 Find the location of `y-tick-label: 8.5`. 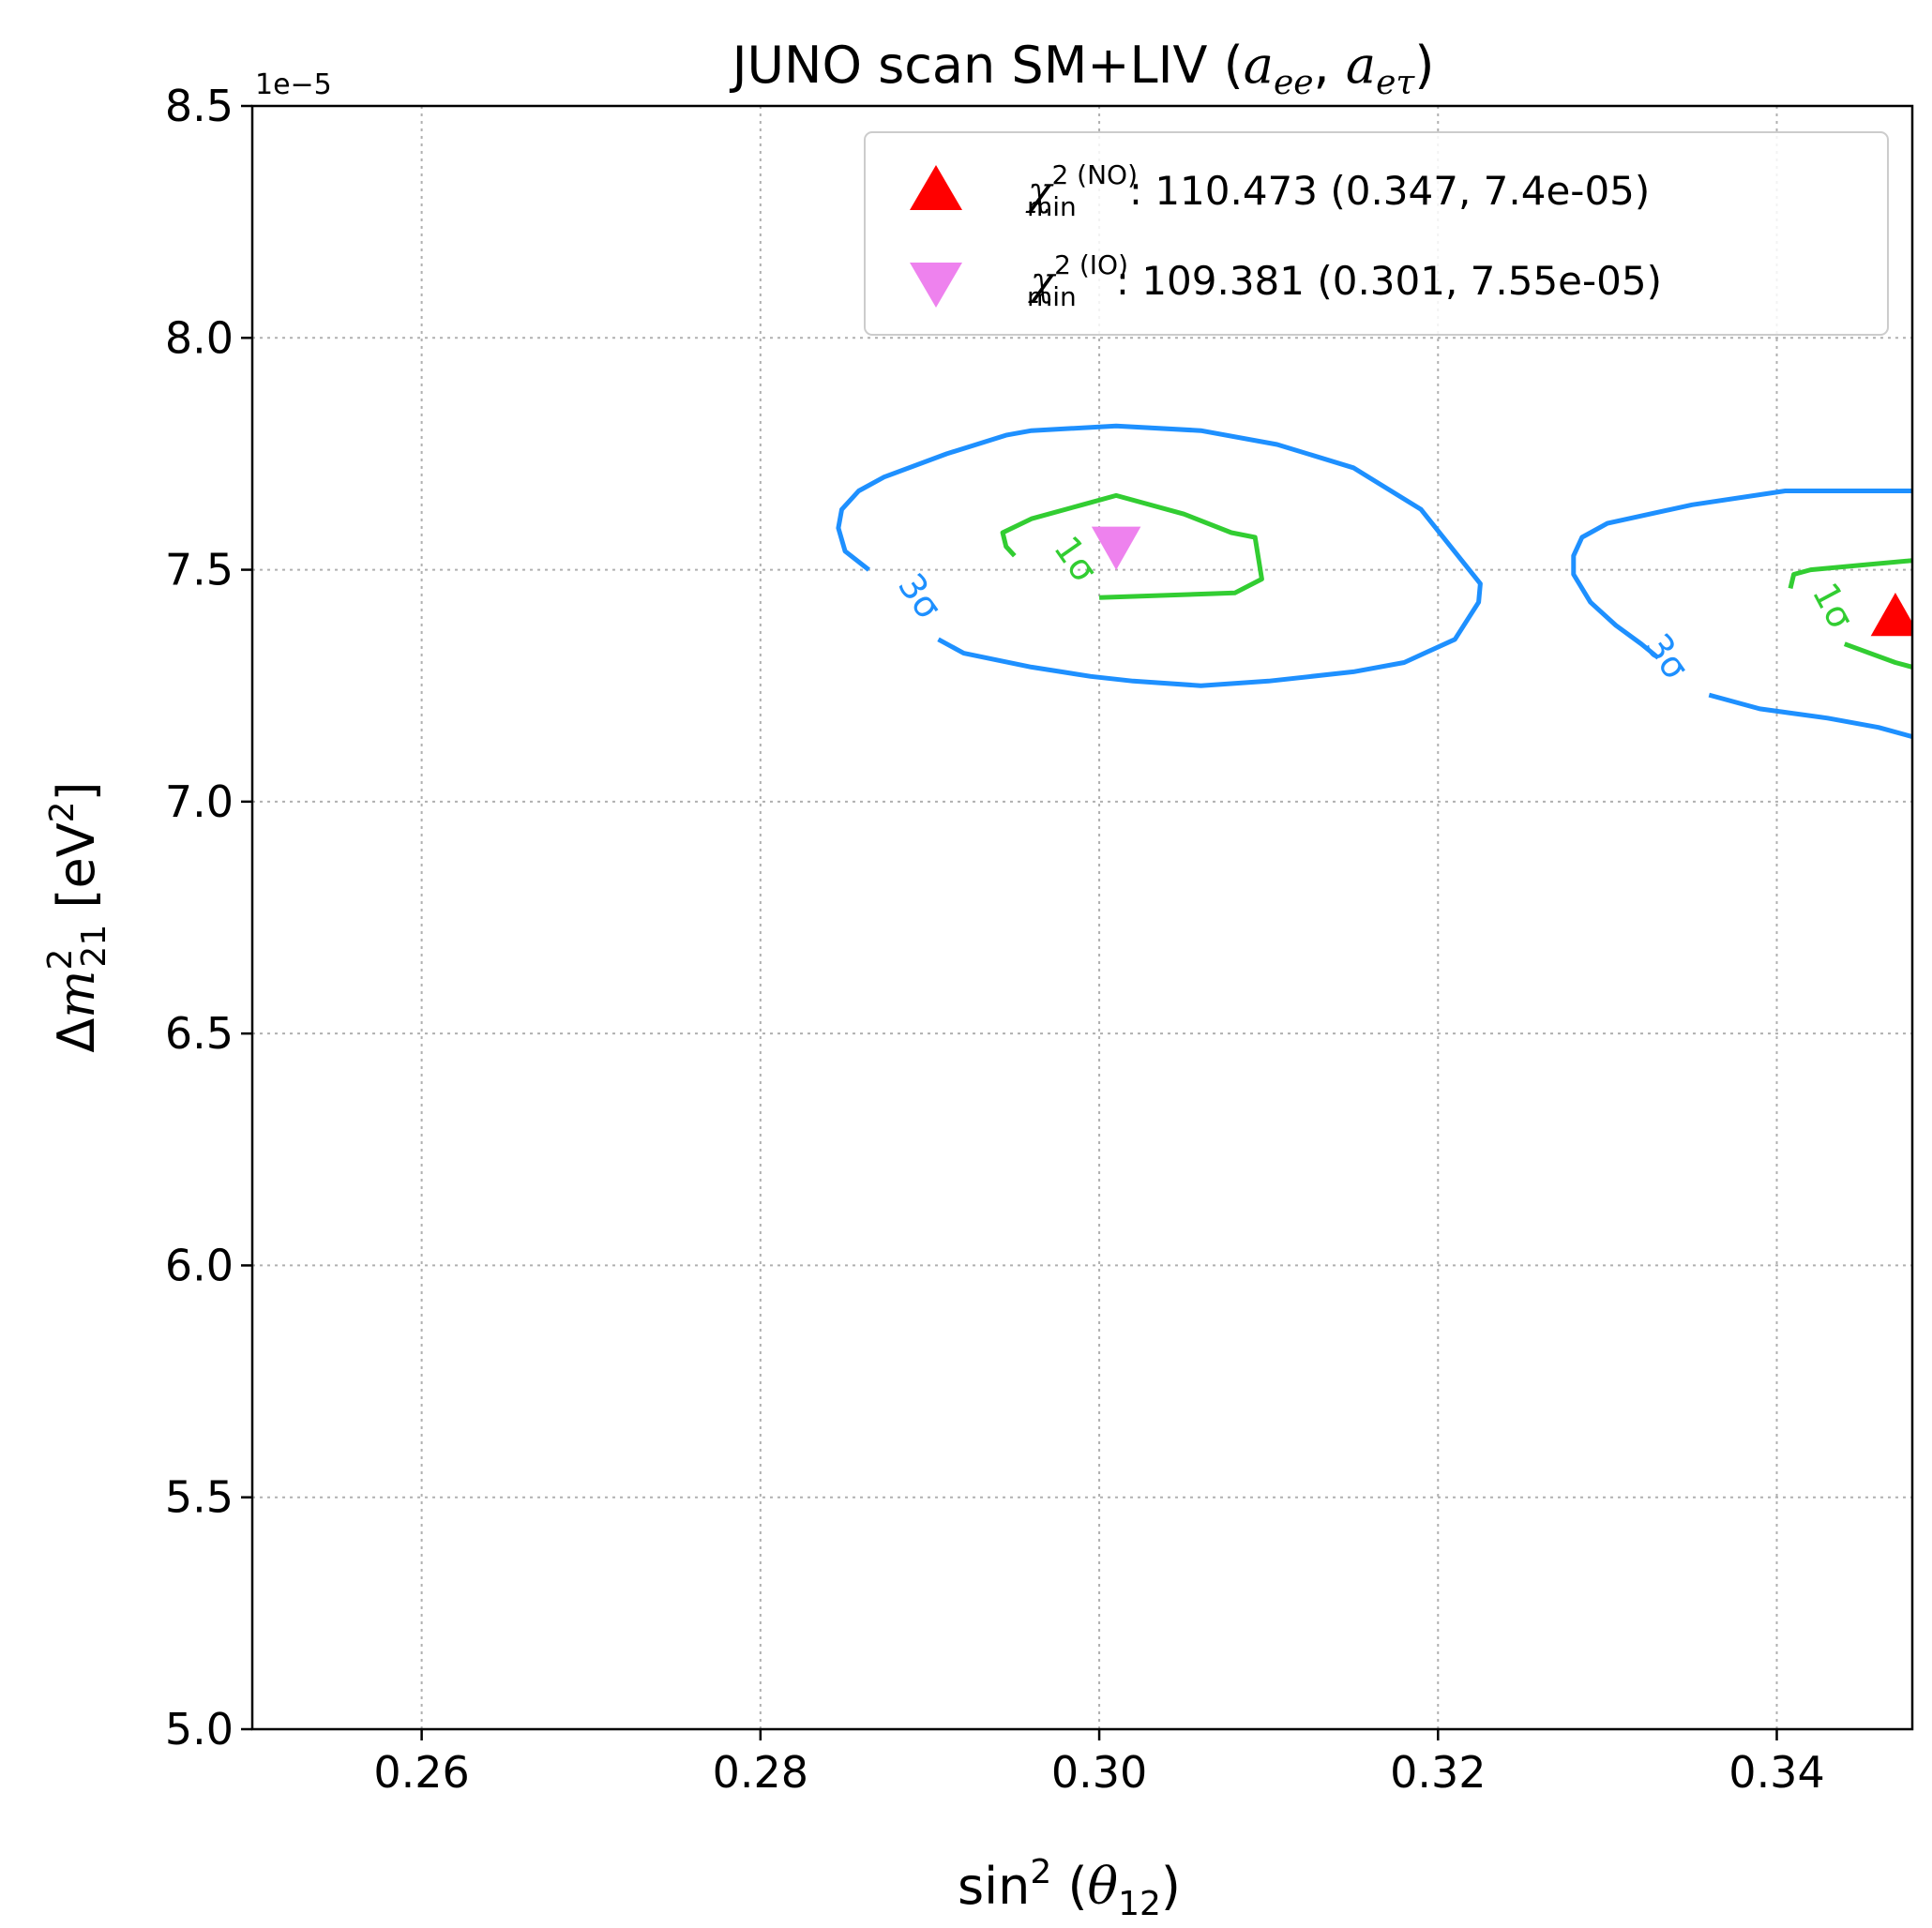

y-tick-label: 8.5 is located at coordinates (199, 106).